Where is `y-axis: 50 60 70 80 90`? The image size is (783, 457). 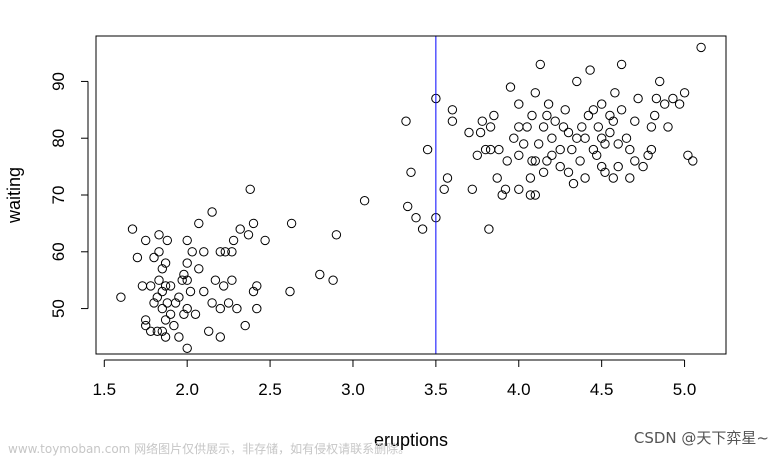
y-axis: 50 60 70 80 90 is located at coordinates (69, 195).